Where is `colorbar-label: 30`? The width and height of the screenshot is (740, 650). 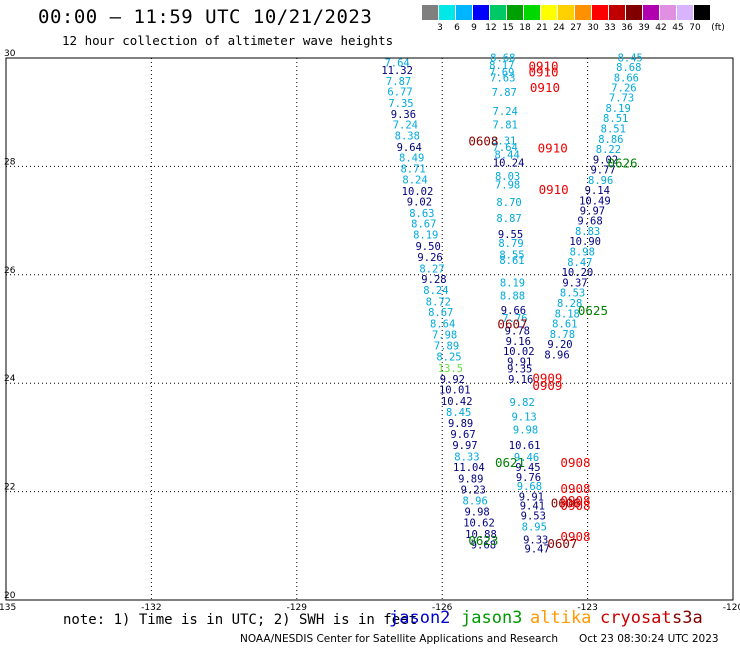
colorbar-label: 30 is located at coordinates (593, 28).